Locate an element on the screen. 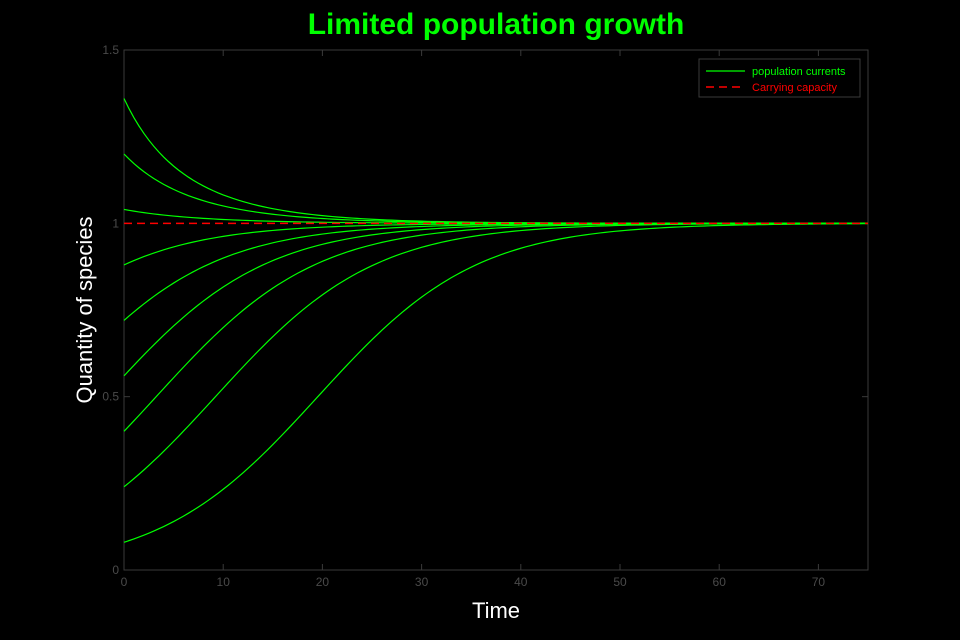 This screenshot has width=960, height=640. x-tick-label: 30 is located at coordinates (422, 582).